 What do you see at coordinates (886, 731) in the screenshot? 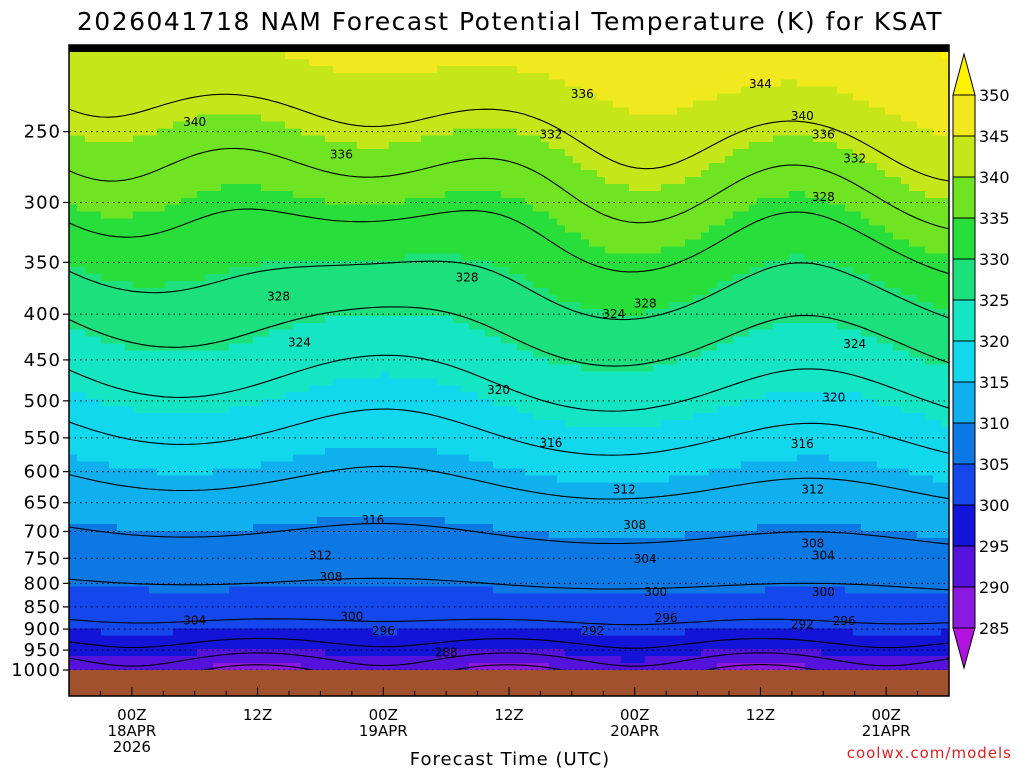
I see `x-tick-label: 21APR` at bounding box center [886, 731].